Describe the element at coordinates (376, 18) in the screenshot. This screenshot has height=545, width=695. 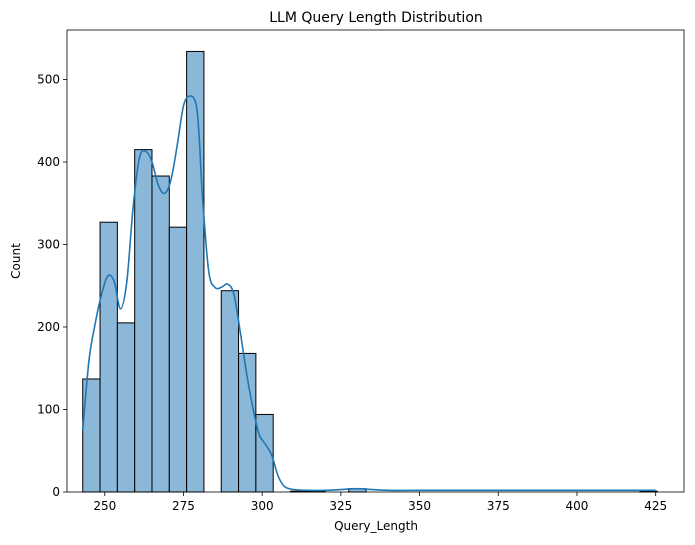
I see `chart-title: LLM Query Length Distribution` at that location.